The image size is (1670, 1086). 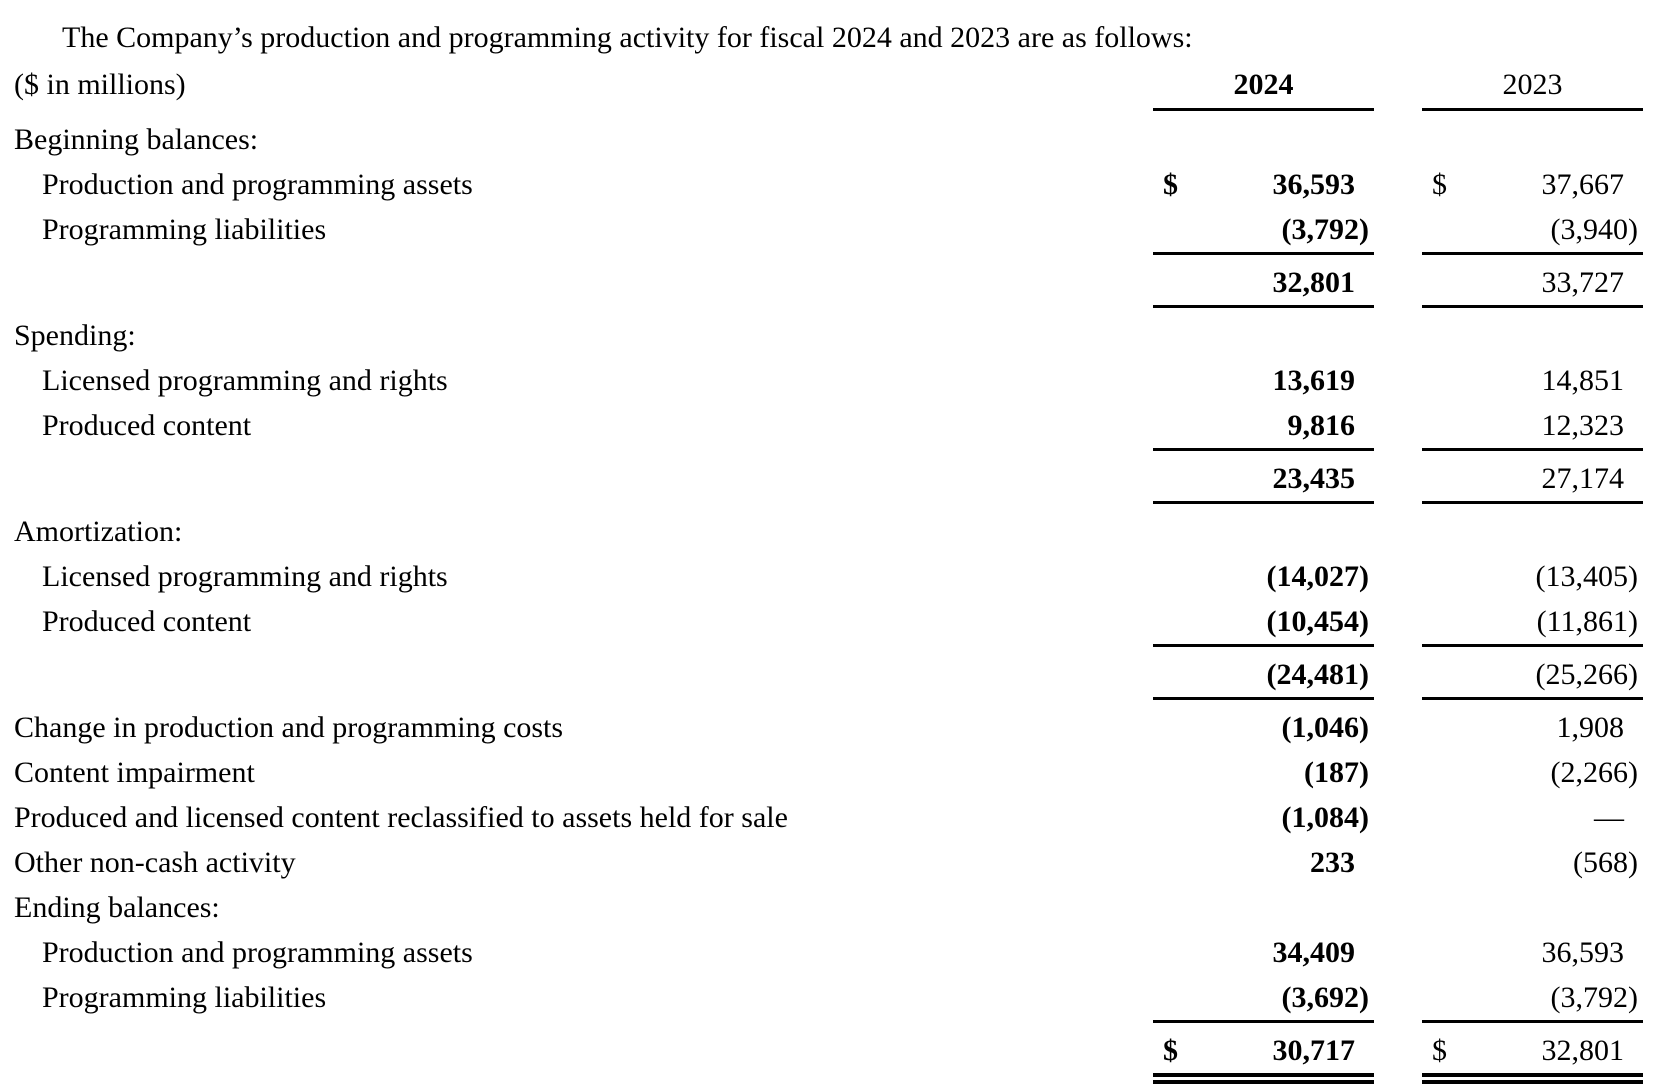 What do you see at coordinates (1532, 727) in the screenshot?
I see `cell-2023: 1,908` at bounding box center [1532, 727].